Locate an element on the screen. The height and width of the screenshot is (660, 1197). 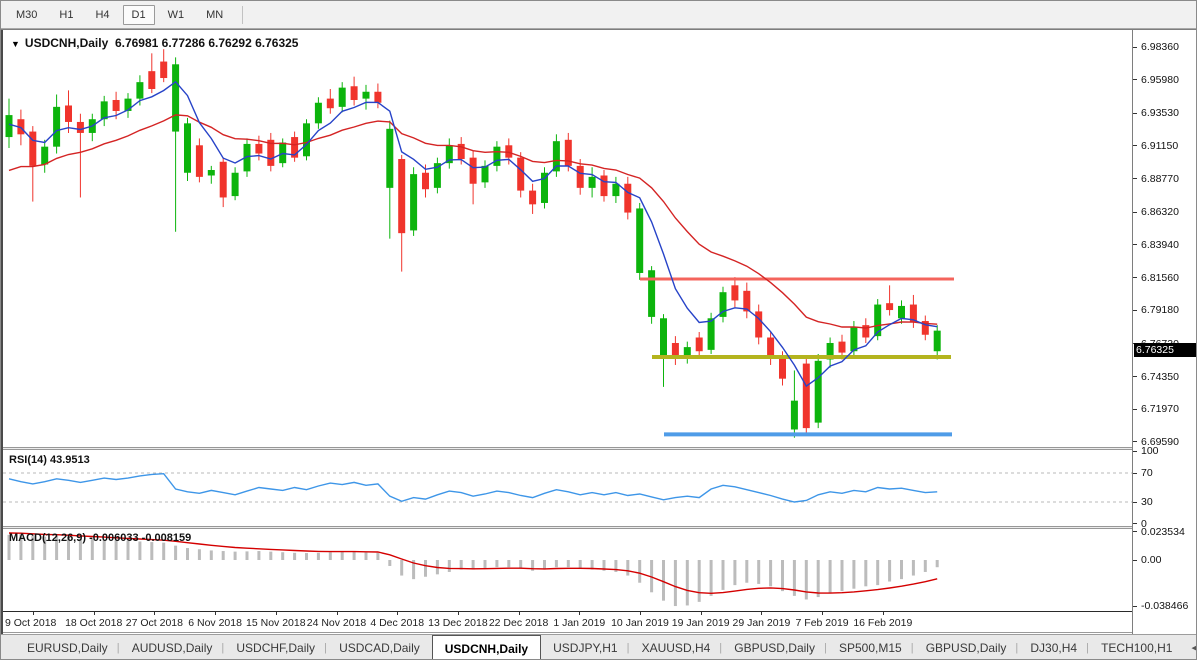
date-label: 18 Oct 2018 is located at coordinates (94, 623).